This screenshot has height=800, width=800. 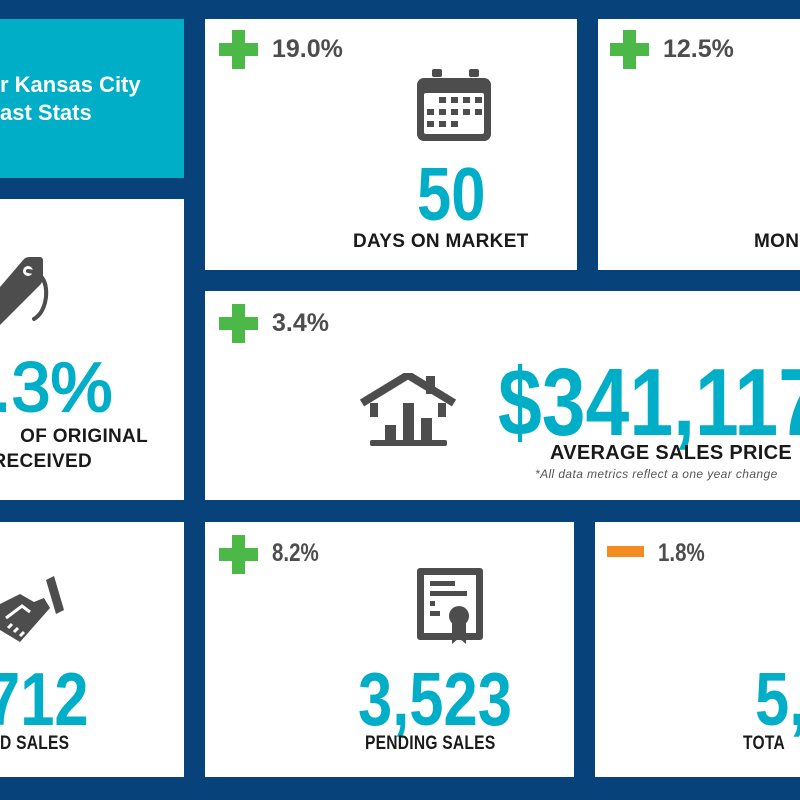 What do you see at coordinates (649, 402) in the screenshot?
I see `average-price-value: $341,117` at bounding box center [649, 402].